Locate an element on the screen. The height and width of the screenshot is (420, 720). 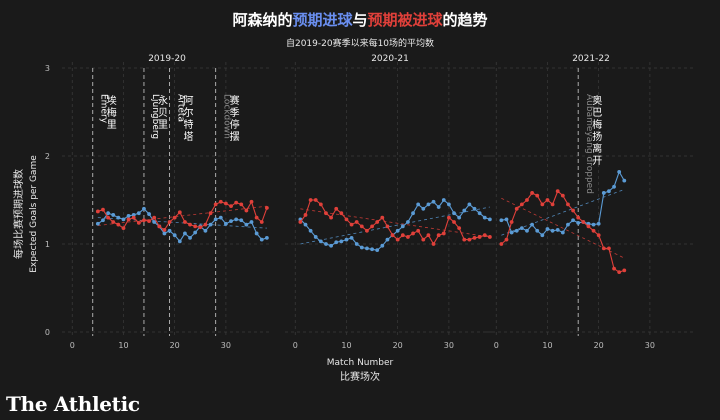
series-xg is located at coordinates (182, 225).